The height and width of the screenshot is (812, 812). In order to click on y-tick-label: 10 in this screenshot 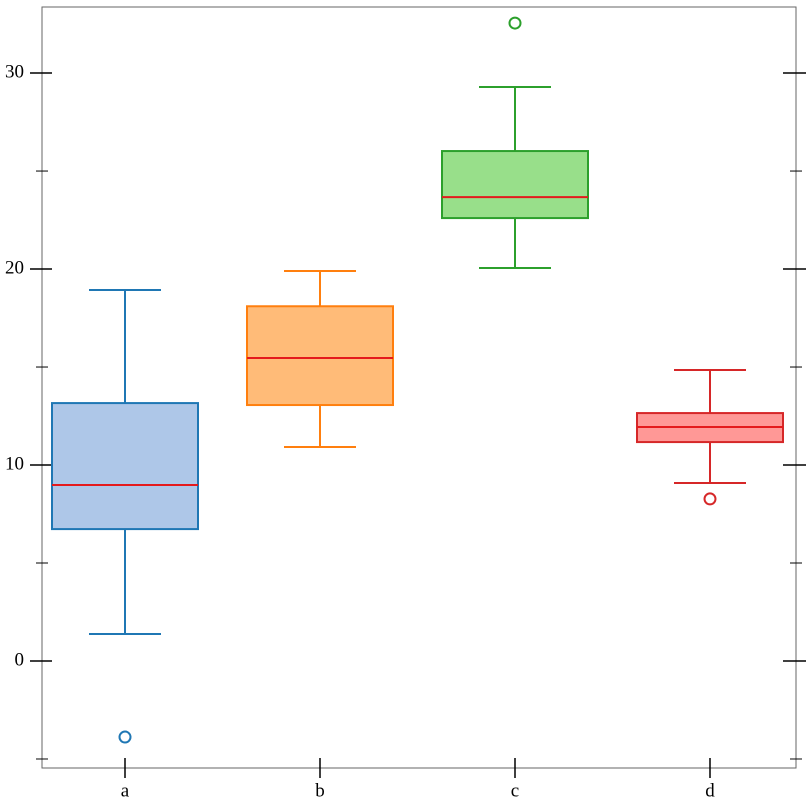, I will do `click(14, 463)`.